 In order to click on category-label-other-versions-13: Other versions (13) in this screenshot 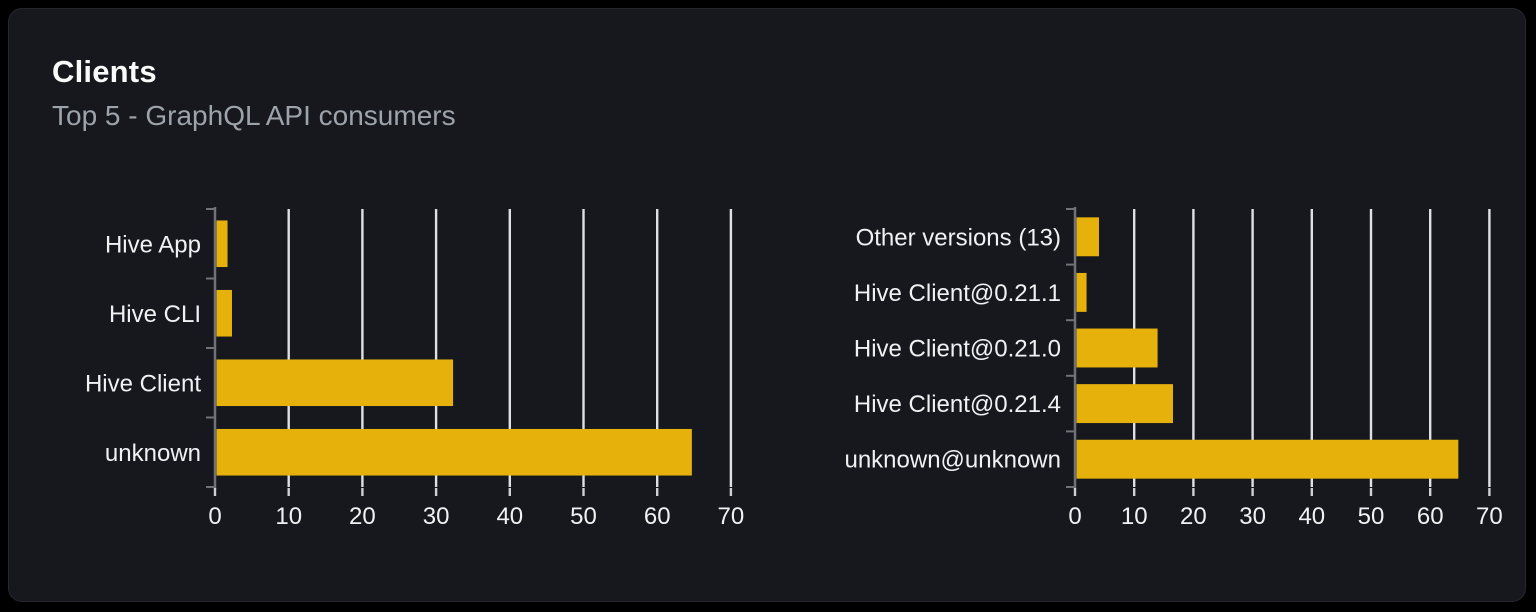, I will do `click(958, 237)`.